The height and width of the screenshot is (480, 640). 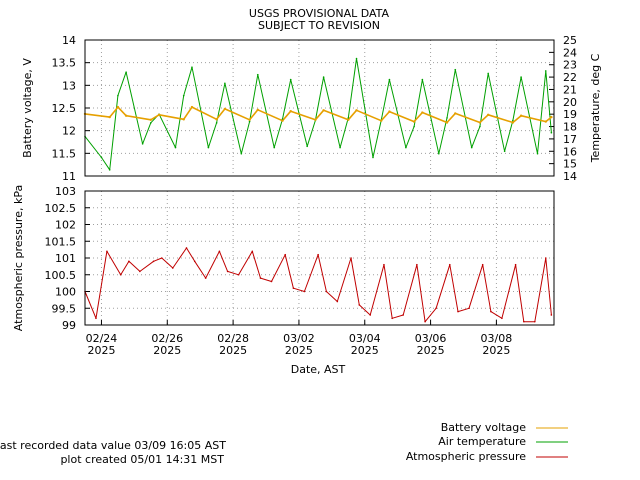 I want to click on temperature-tick-label-1: 15, so click(x=570, y=164).